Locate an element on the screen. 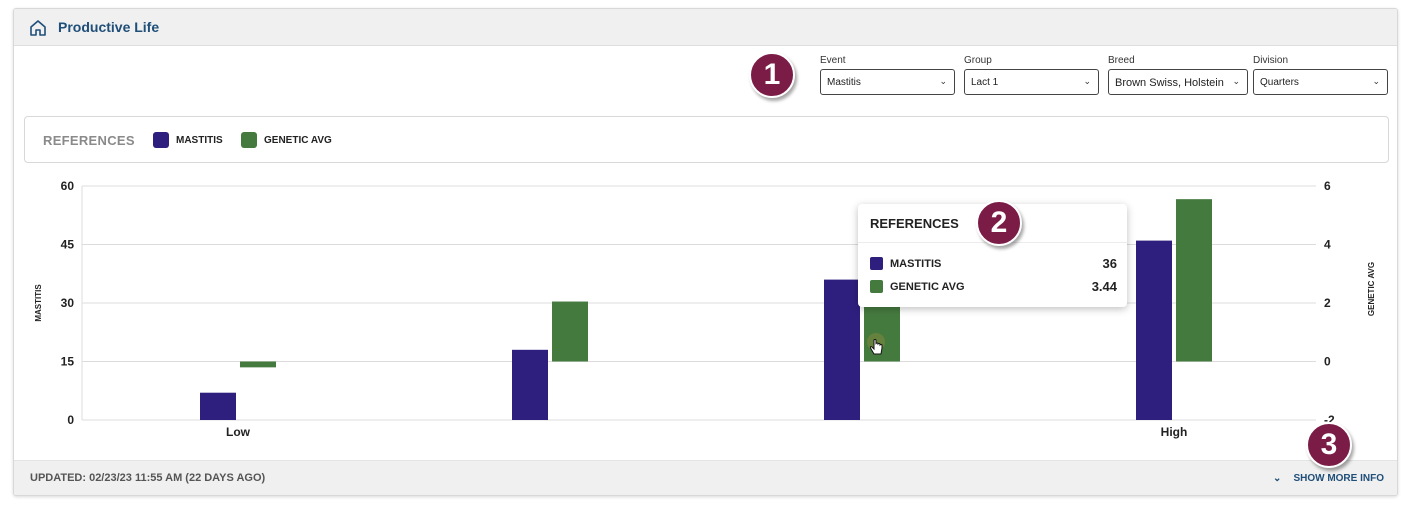 The image size is (1414, 512). tooltip-row-mastitis: MASTITIS 36 is located at coordinates (993, 263).